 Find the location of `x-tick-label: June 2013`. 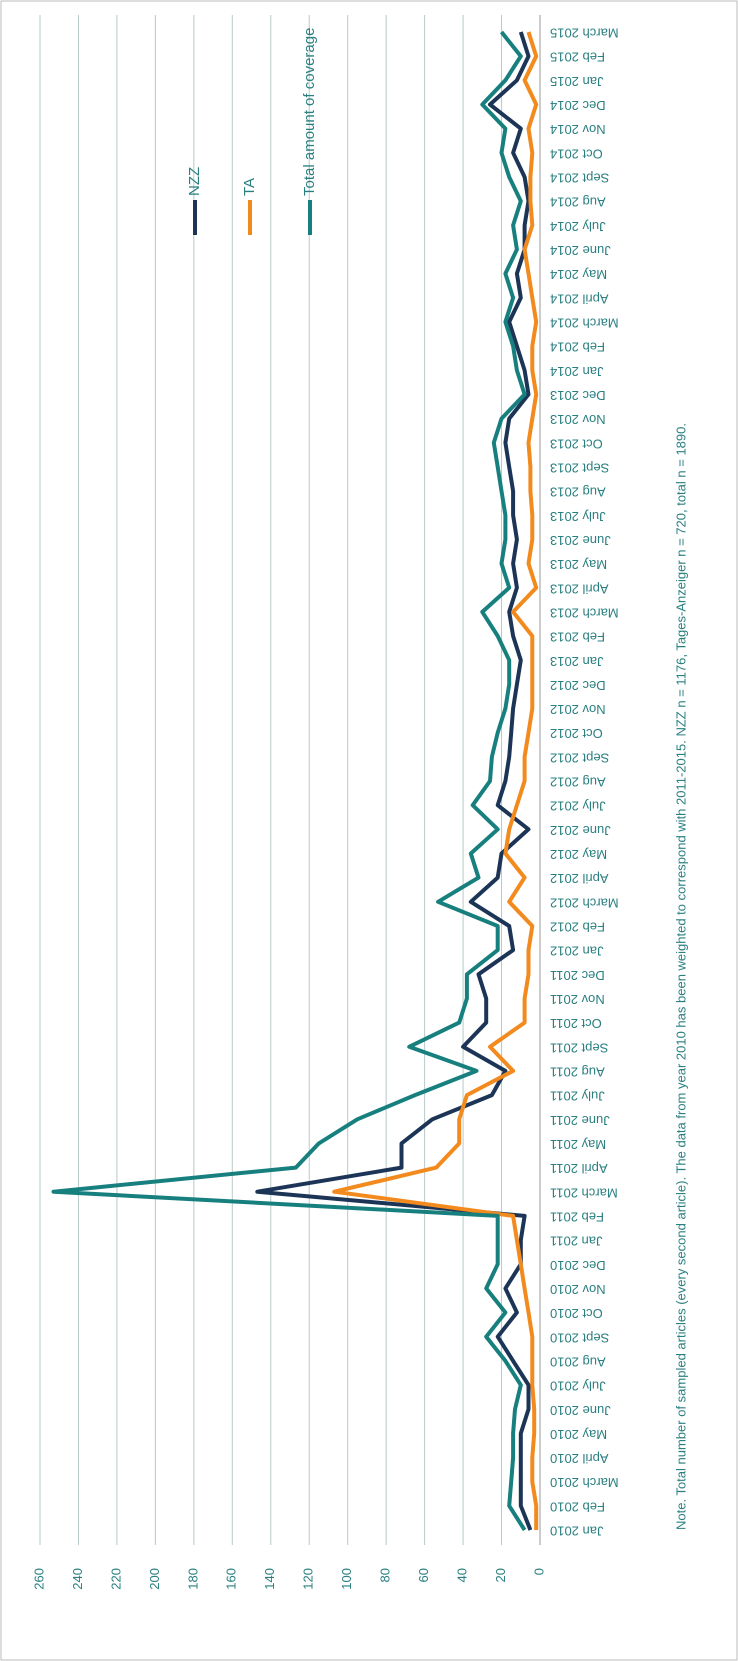

x-tick-label: June 2013 is located at coordinates (580, 540).